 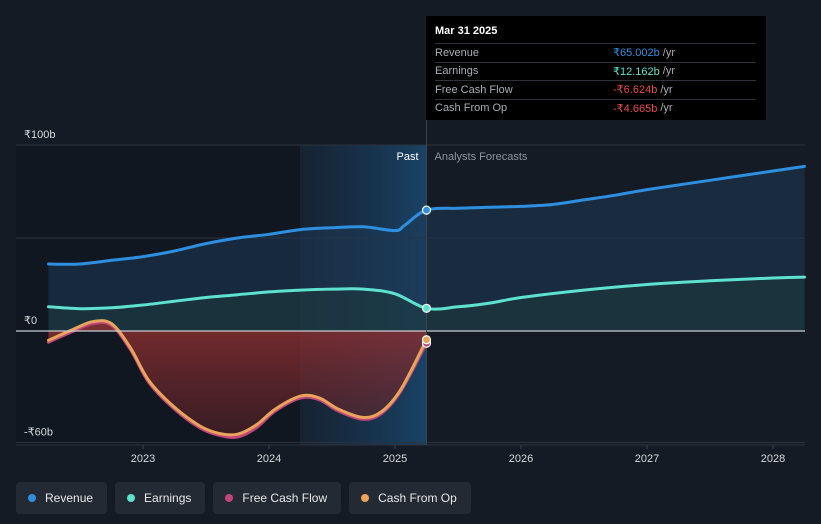 What do you see at coordinates (39, 284) in the screenshot?
I see `y-axis-labels: ₹100b ₹0 -₹60b` at bounding box center [39, 284].